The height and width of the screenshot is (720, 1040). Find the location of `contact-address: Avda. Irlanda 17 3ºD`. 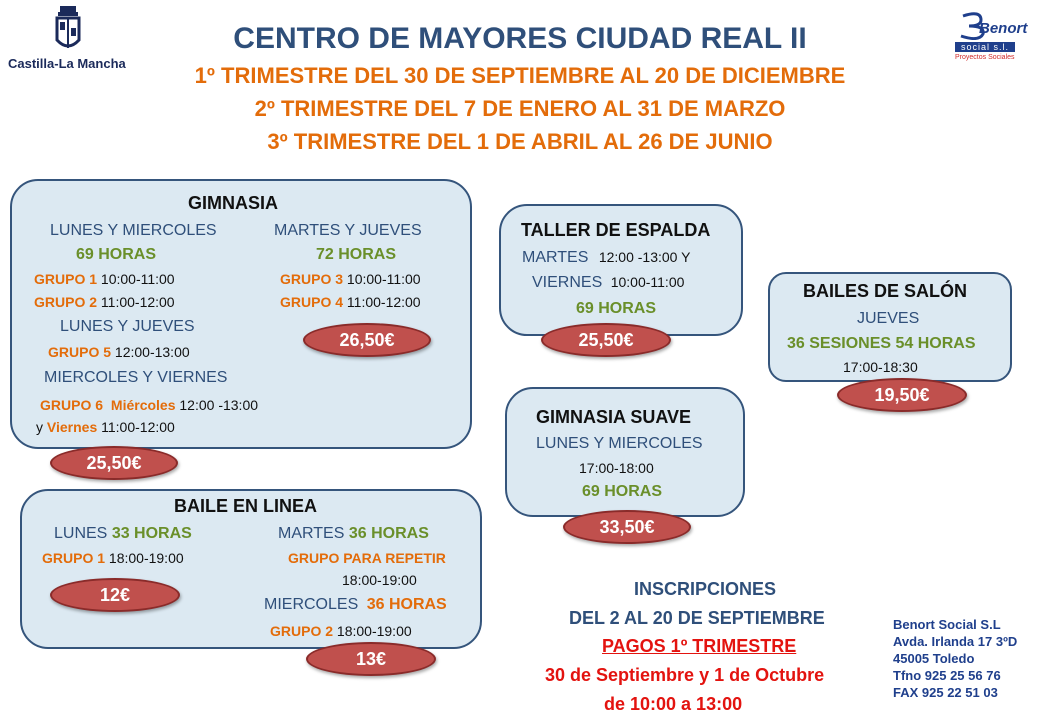

contact-address: Avda. Irlanda 17 3ºD is located at coordinates (955, 641).